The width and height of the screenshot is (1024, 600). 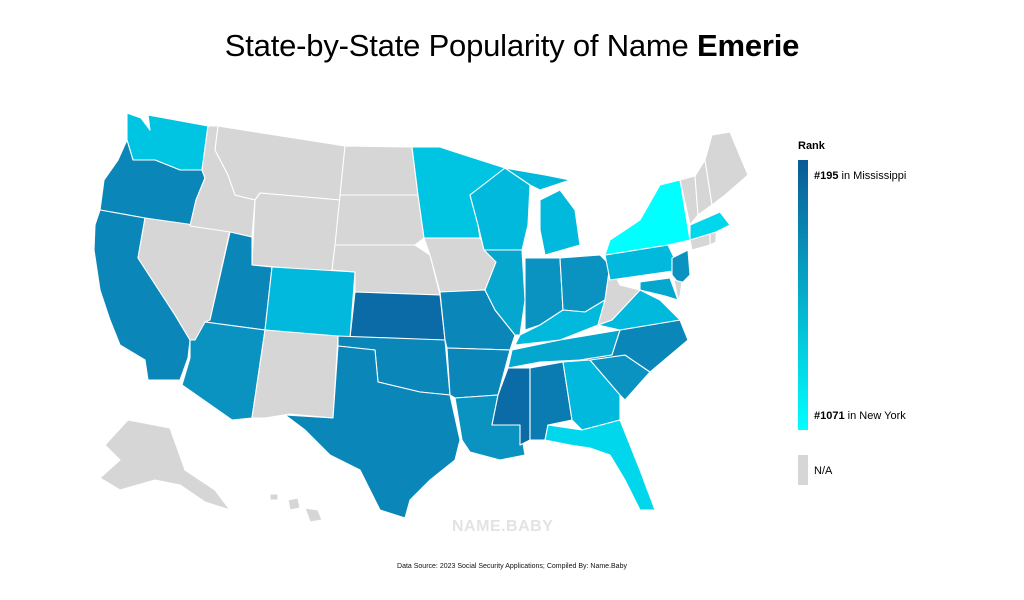 What do you see at coordinates (872, 176) in the screenshot?
I see `legend-top-state: in Mississippi` at bounding box center [872, 176].